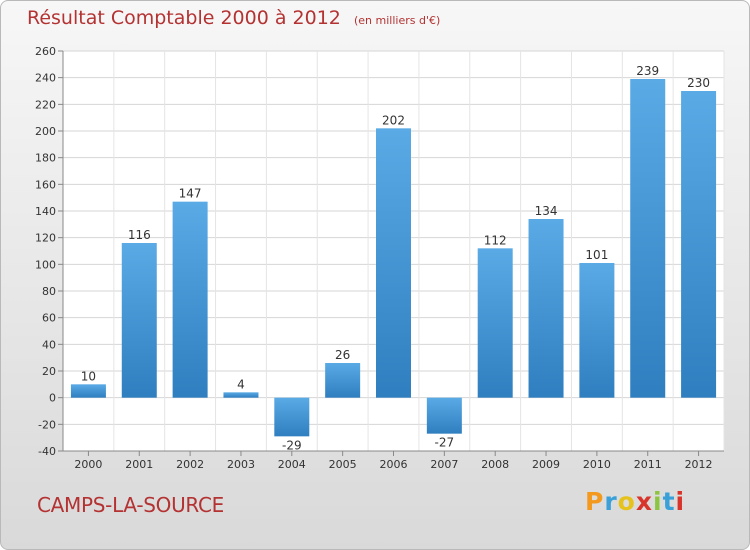  What do you see at coordinates (52, 398) in the screenshot?
I see `y-tick-label: 0` at bounding box center [52, 398].